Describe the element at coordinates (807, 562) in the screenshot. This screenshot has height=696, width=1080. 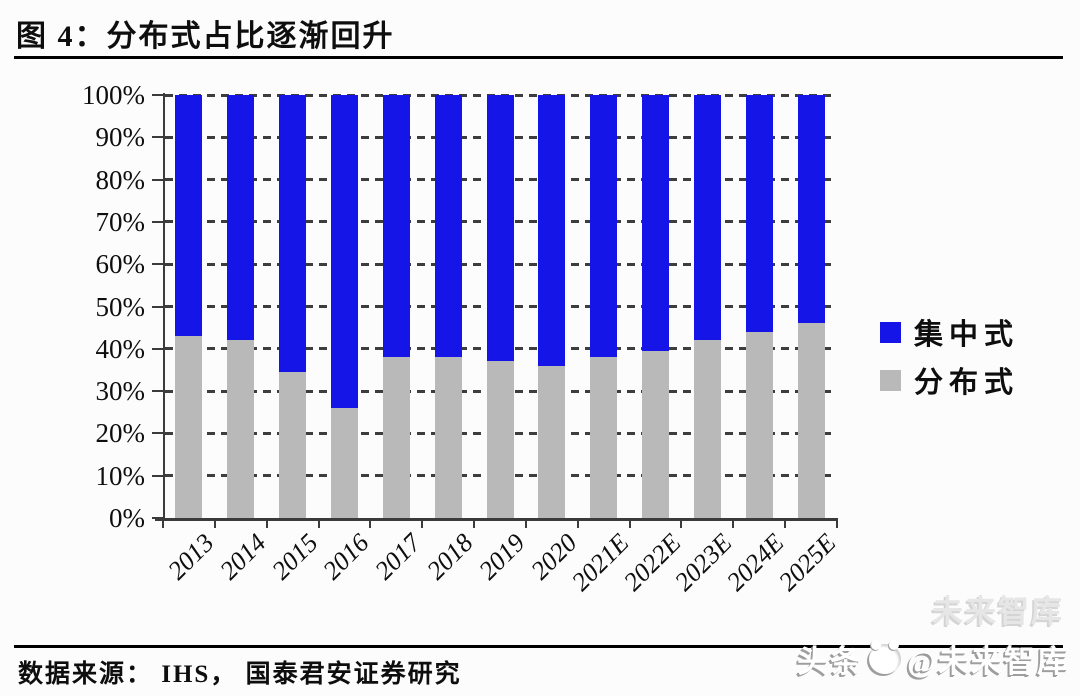
I see `x-axis-label-2025E: 2025E` at that location.